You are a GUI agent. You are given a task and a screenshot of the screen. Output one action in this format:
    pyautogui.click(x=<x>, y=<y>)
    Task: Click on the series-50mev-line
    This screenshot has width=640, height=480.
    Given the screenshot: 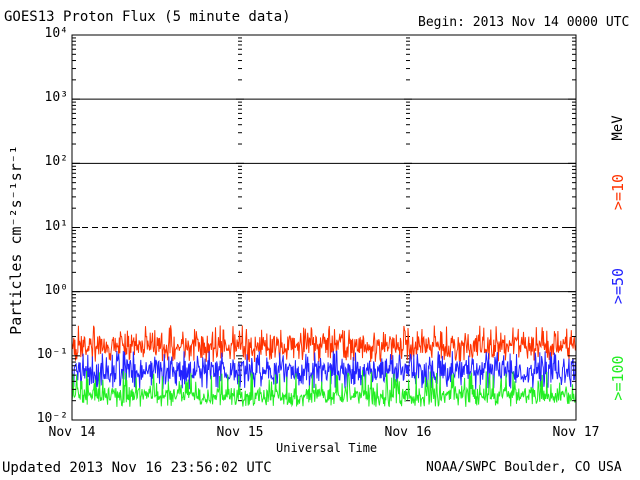 What is the action you would take?
    pyautogui.click(x=324, y=370)
    